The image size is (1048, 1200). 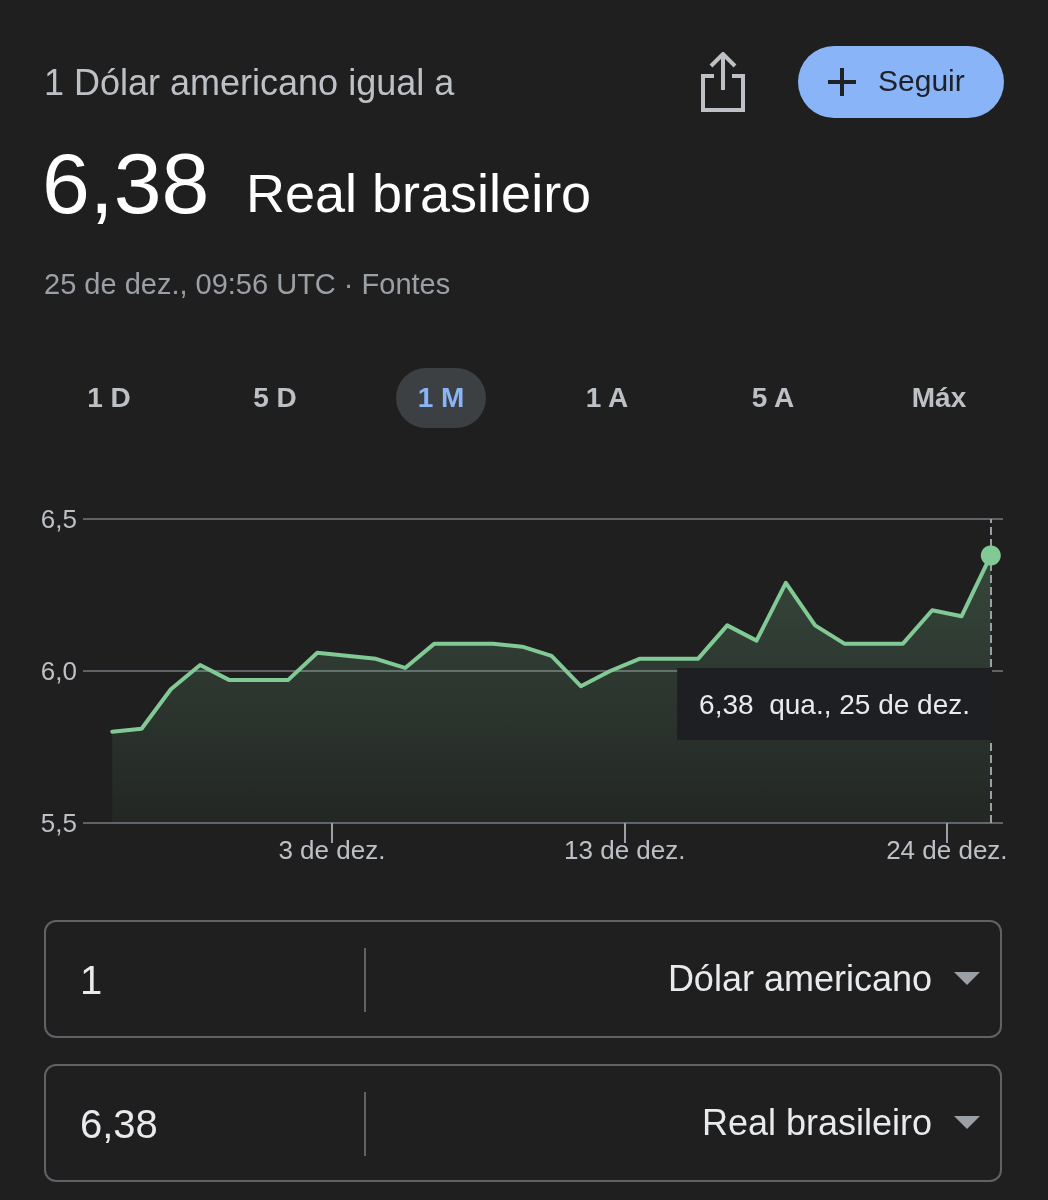 I want to click on y-tick-label: 6,5, so click(x=58, y=519).